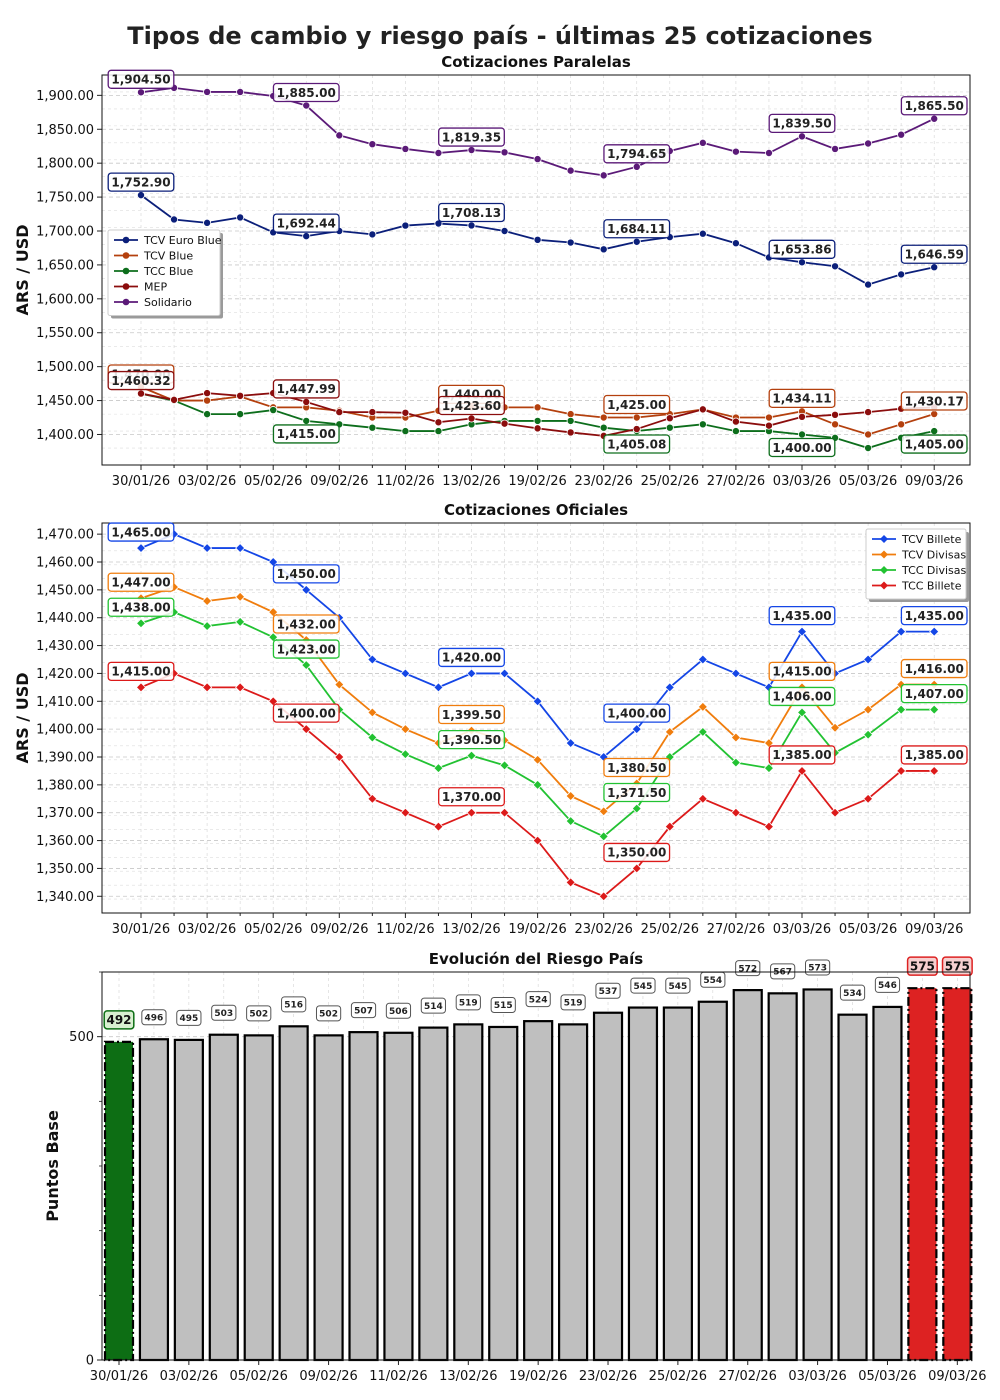 The image size is (1000, 1400). I want to click on oficiales-chart-data-label: 1,390.50, so click(471, 739).